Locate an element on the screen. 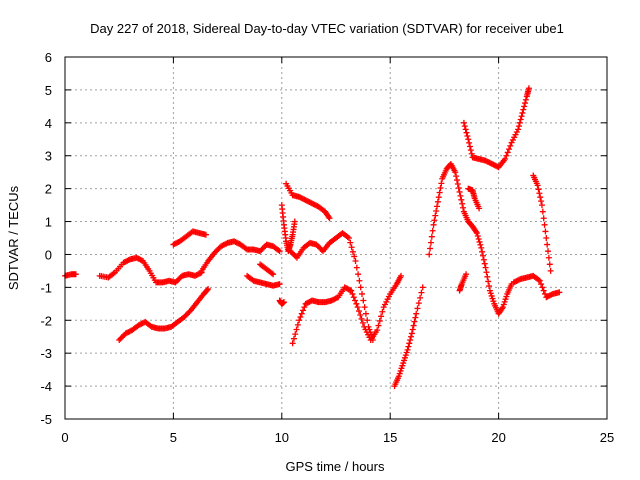 This screenshot has width=640, height=480. y-tick-label: 1 is located at coordinates (48, 222).